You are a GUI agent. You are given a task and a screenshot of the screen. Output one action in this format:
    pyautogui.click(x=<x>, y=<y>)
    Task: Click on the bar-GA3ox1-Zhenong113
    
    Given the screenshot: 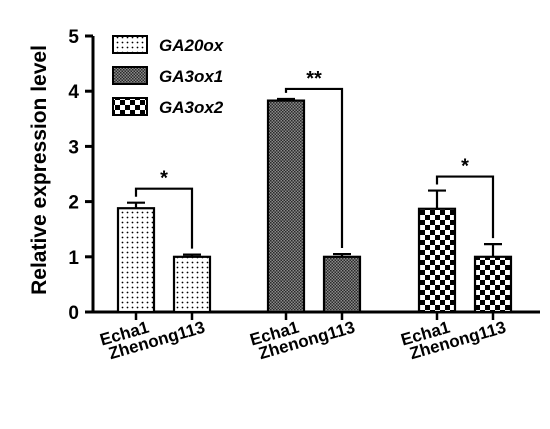 What is the action you would take?
    pyautogui.click(x=342, y=284)
    